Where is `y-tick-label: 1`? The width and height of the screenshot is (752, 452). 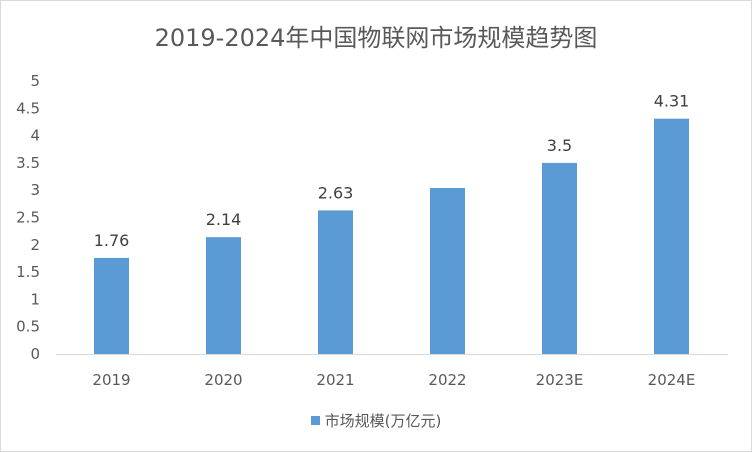
y-tick-label: 1 is located at coordinates (35, 299).